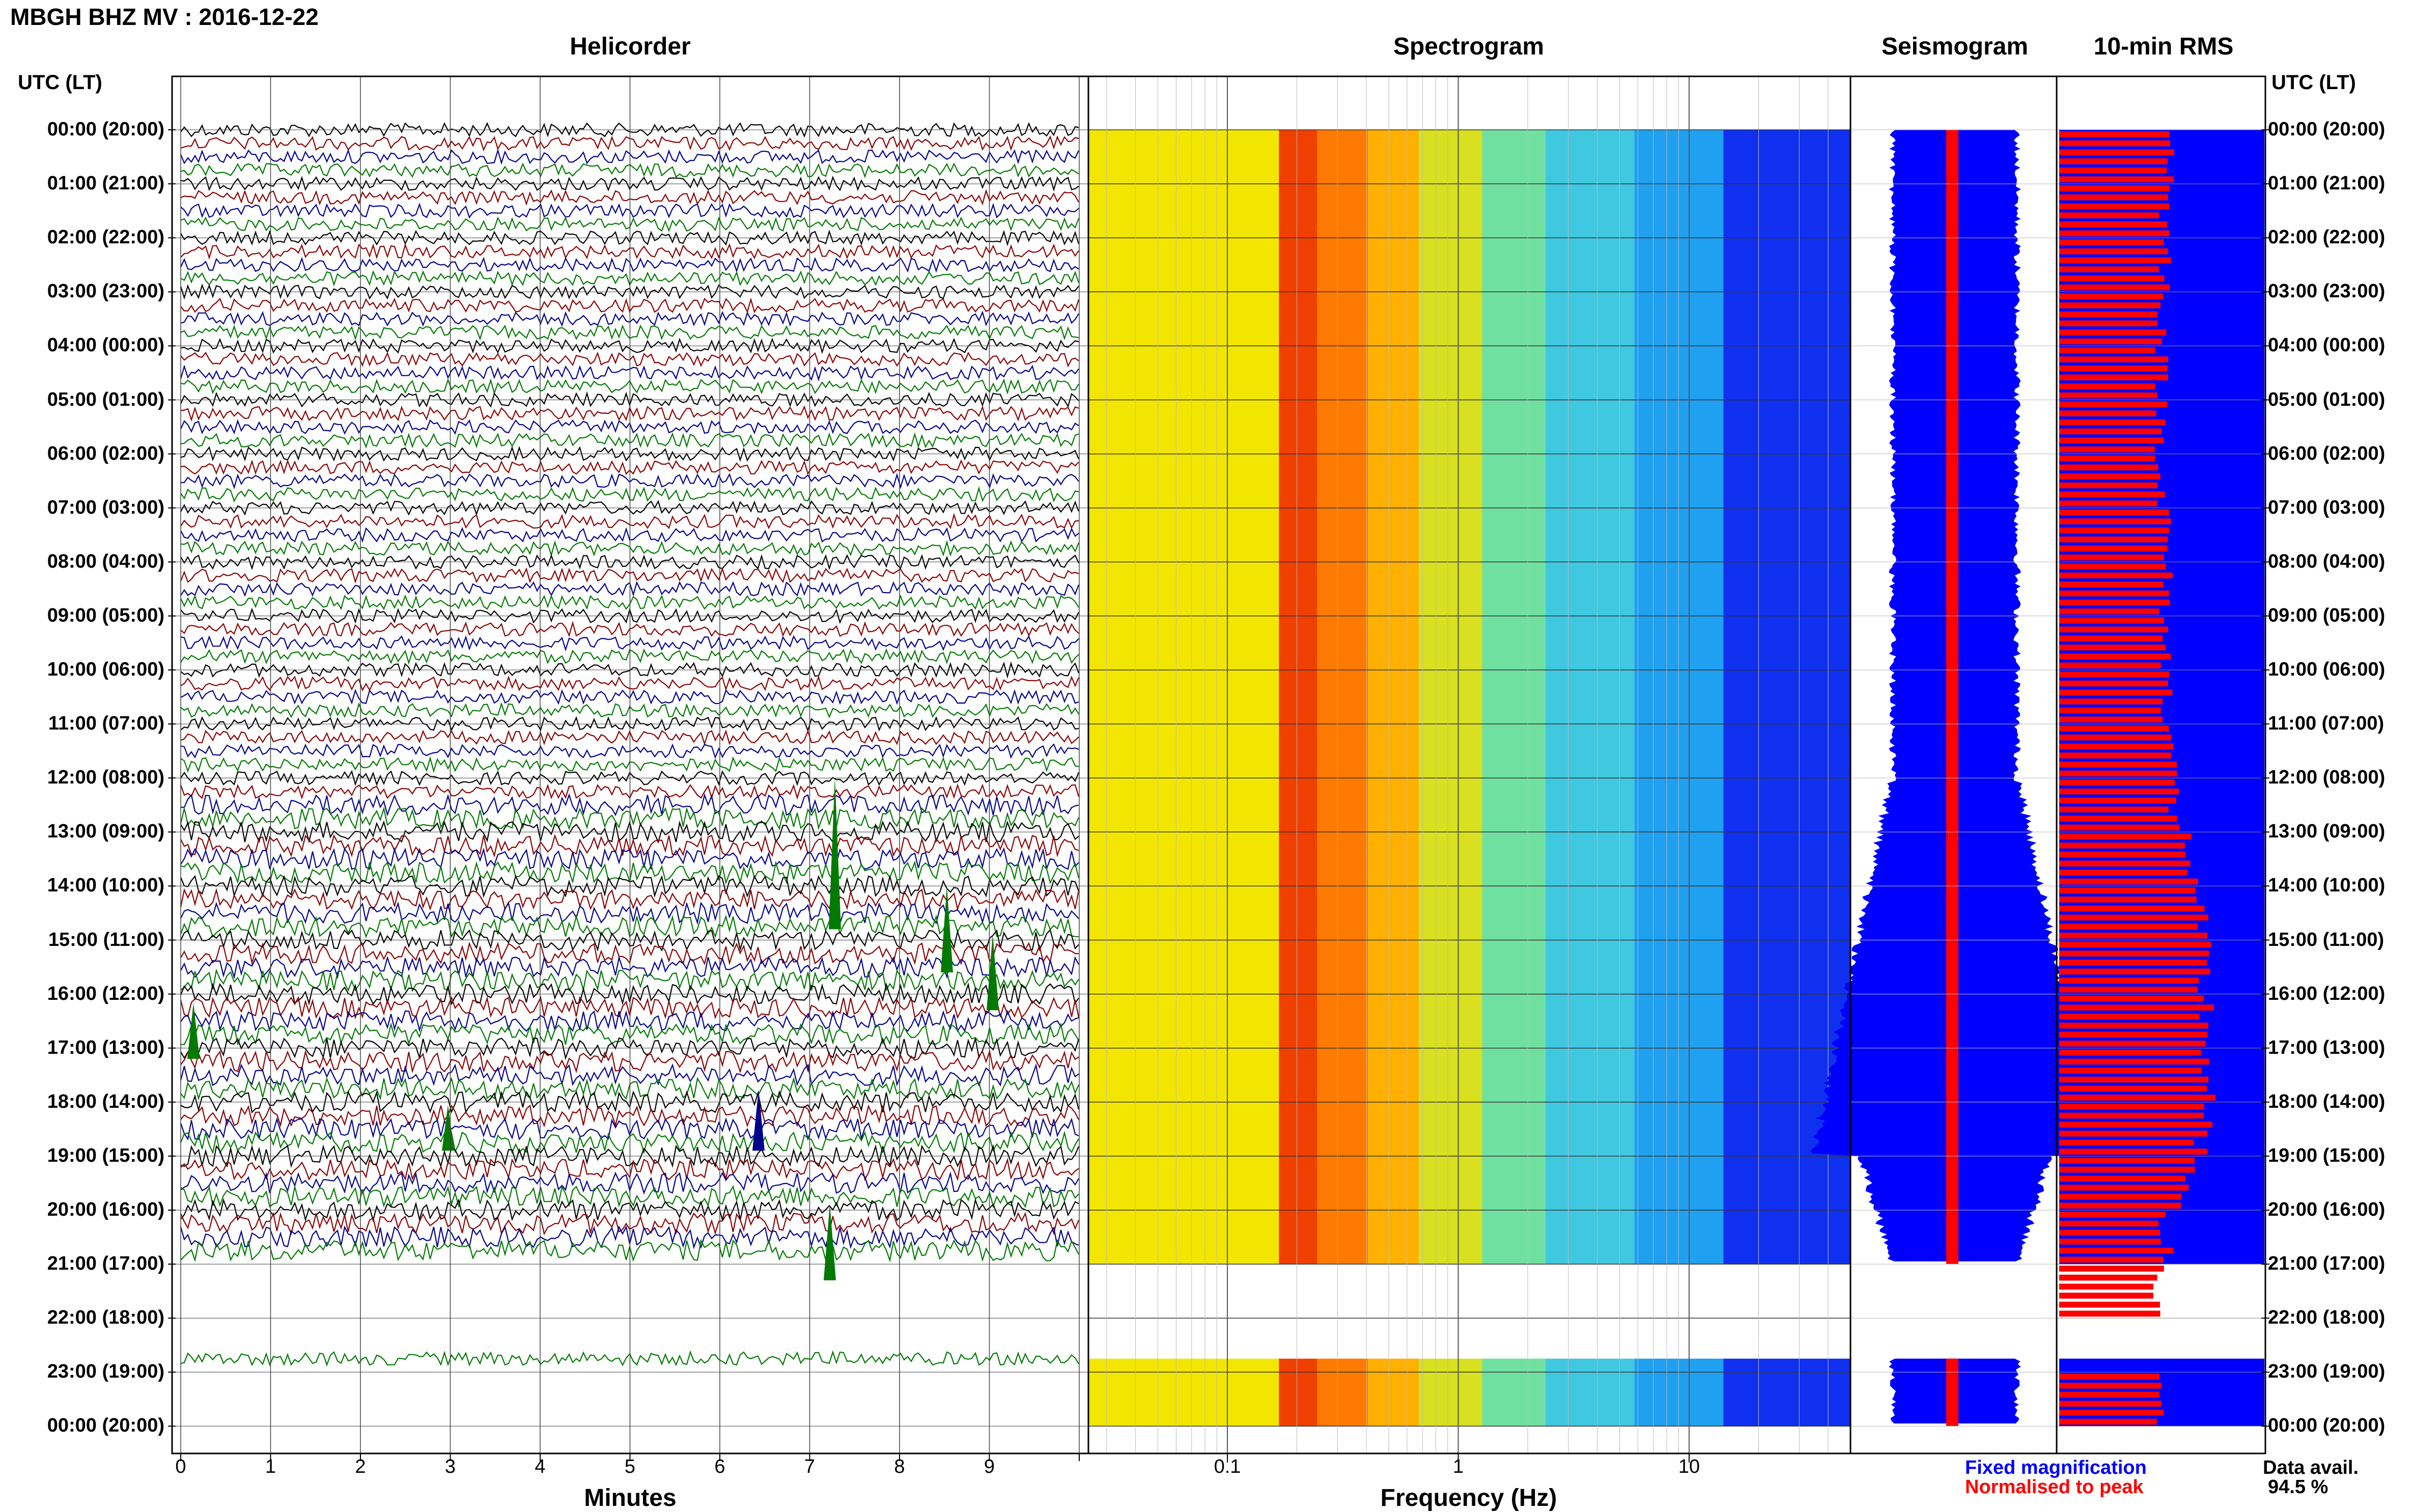 This screenshot has height=1512, width=2413. Describe the element at coordinates (105, 1318) in the screenshot. I see `hour-label-left: 22:00 (18:00)` at that location.